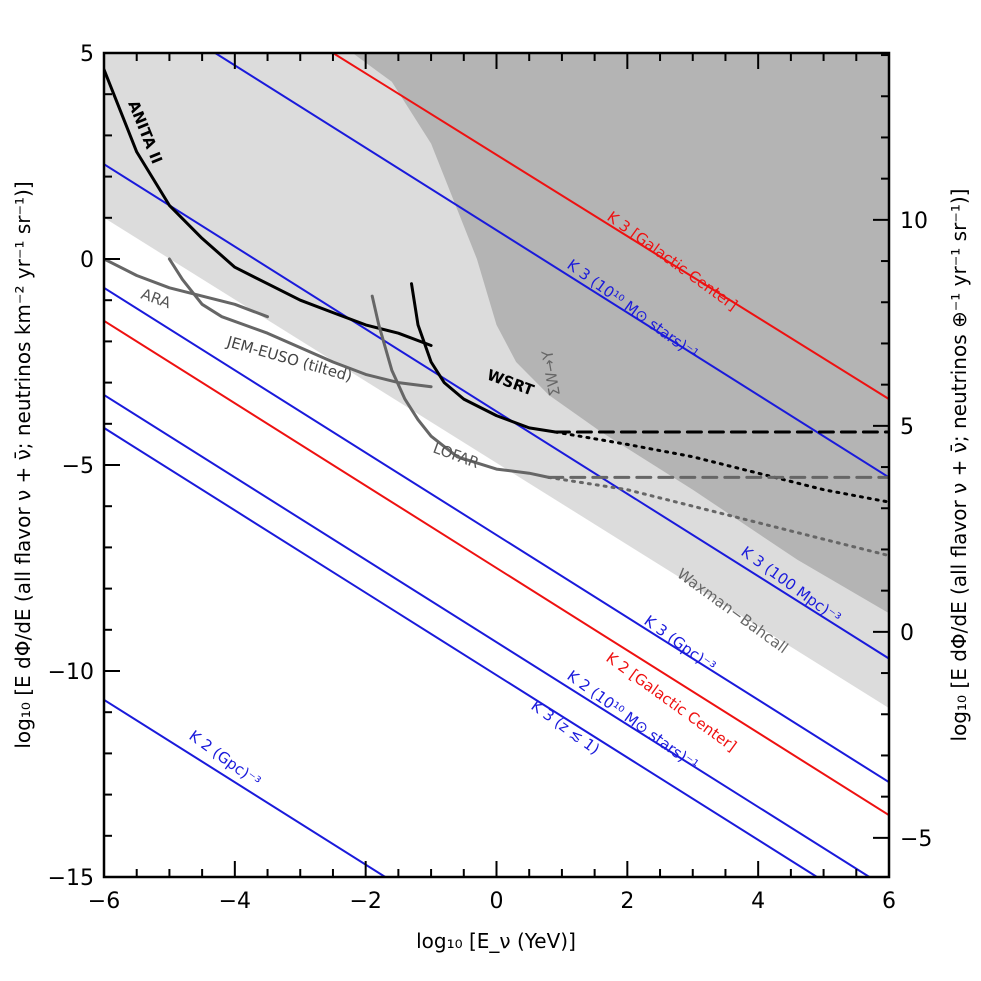 The height and width of the screenshot is (981, 981). I want to click on x-tick-label: −4, so click(235, 901).